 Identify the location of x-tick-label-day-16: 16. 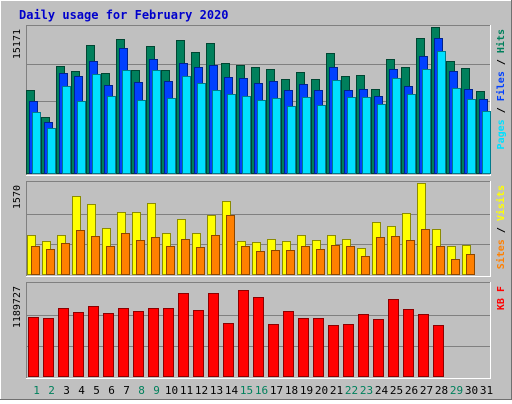
(261, 390).